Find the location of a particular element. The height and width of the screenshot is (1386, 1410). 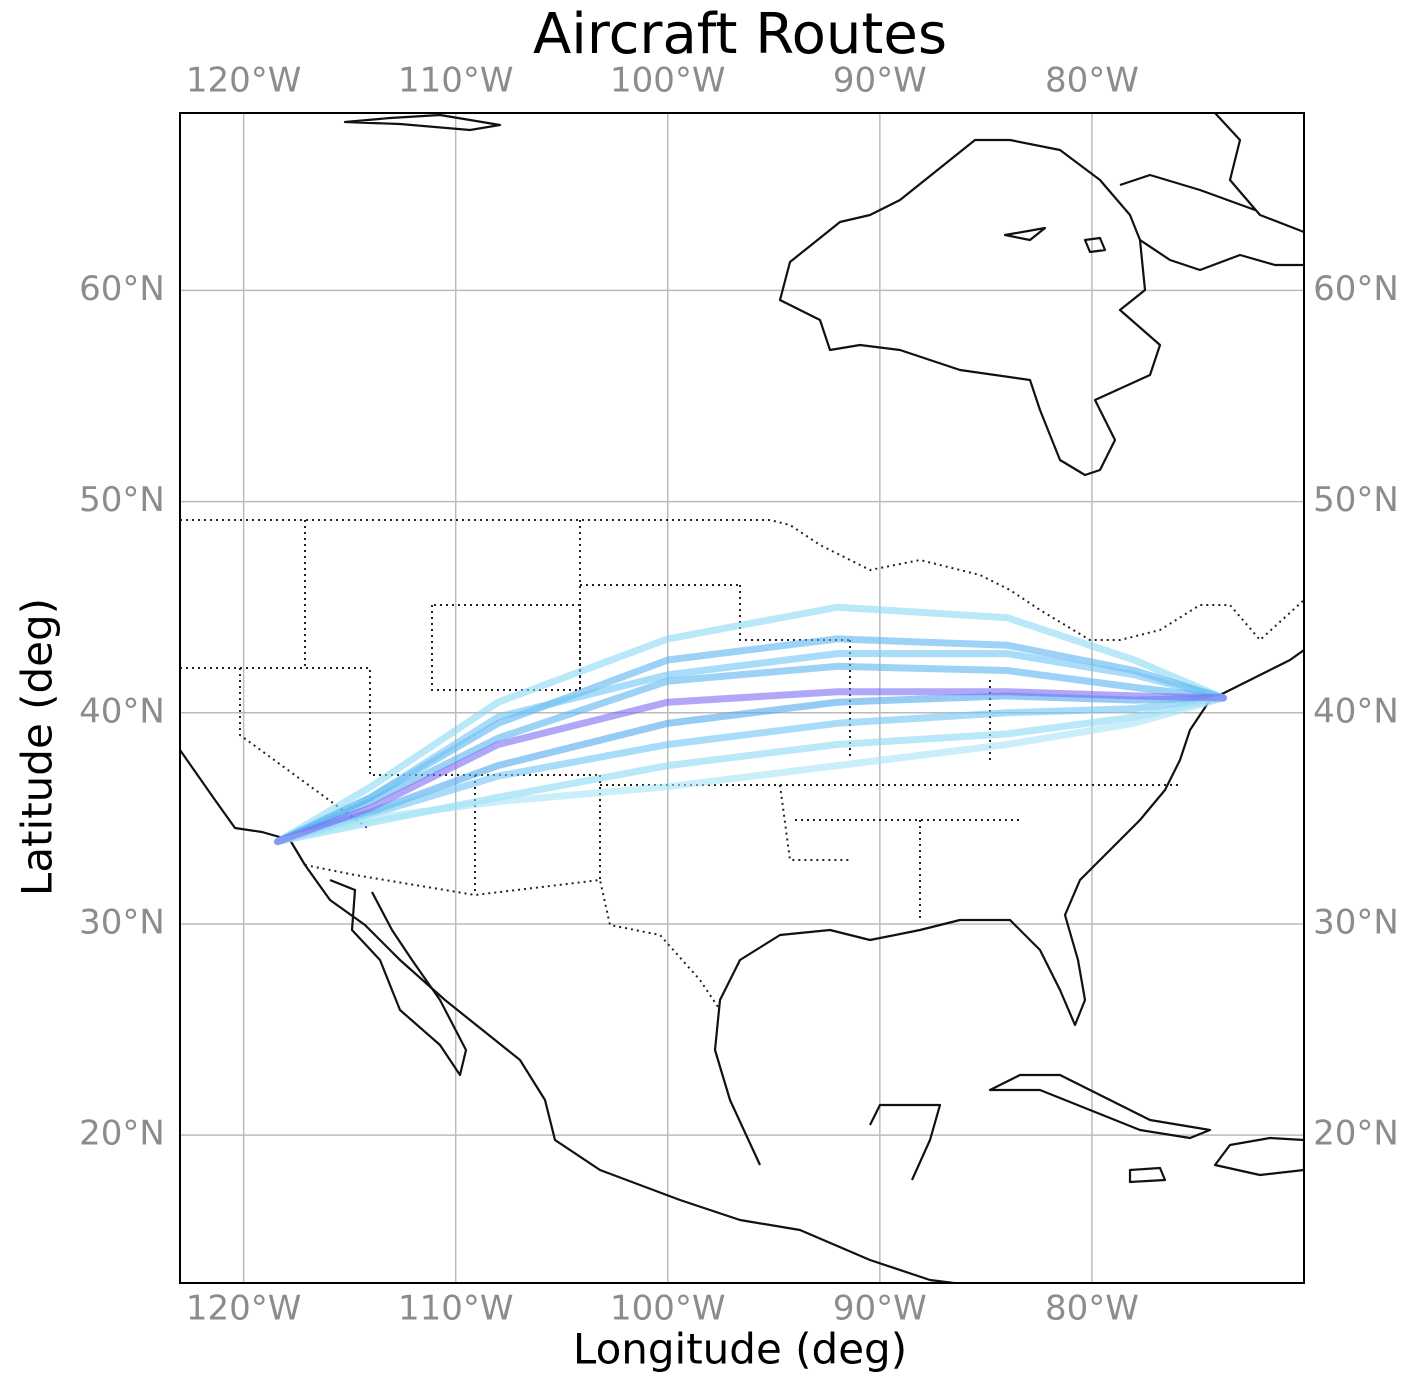

x-axis-label: Longitude (deg) is located at coordinates (740, 1349).